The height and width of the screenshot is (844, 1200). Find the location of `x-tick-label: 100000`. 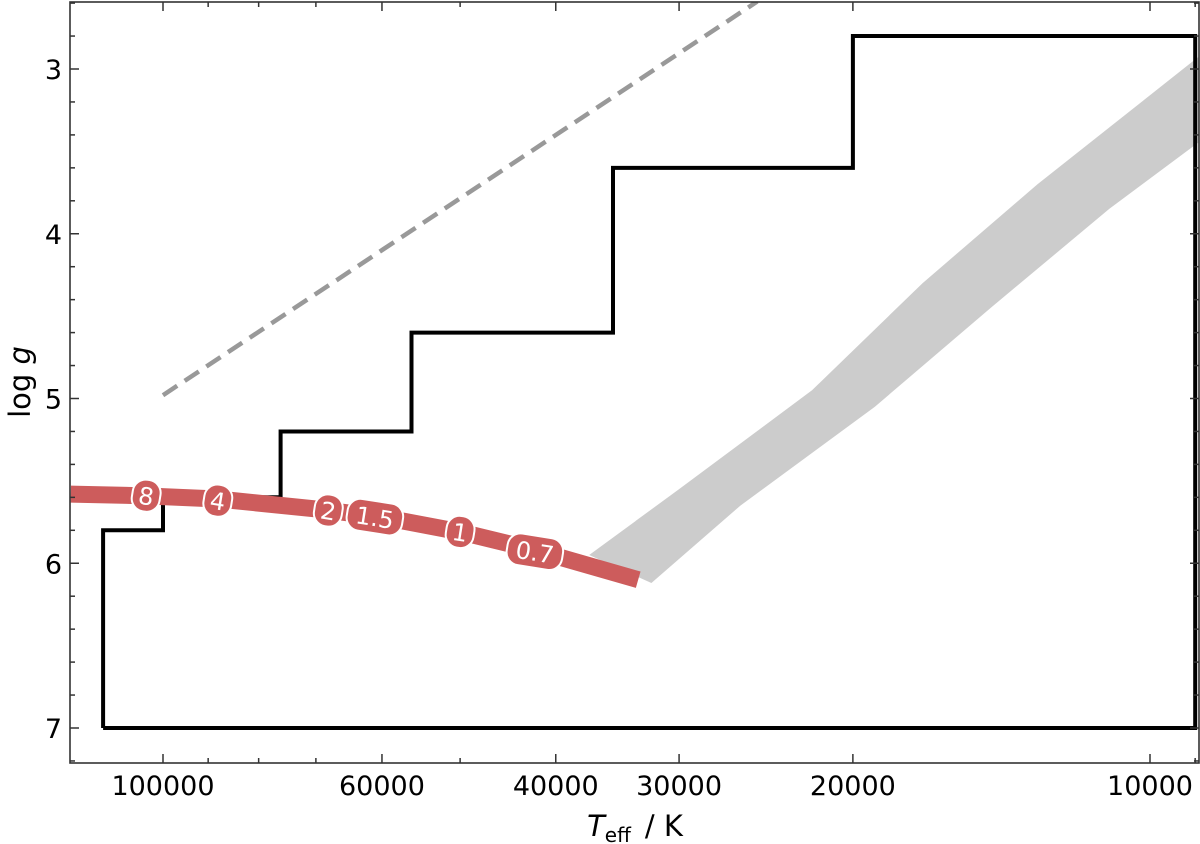

x-tick-label: 100000 is located at coordinates (162, 786).